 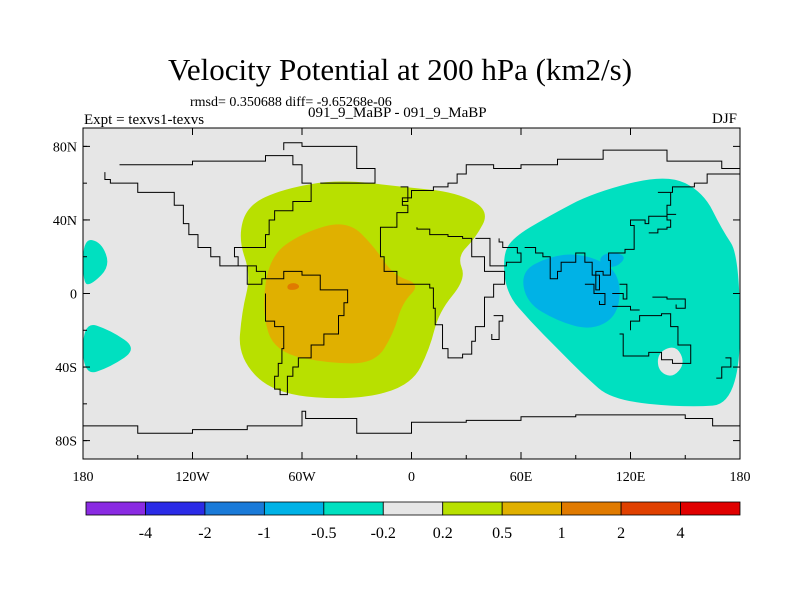 What do you see at coordinates (562, 533) in the screenshot?
I see `colorbar-label: 1` at bounding box center [562, 533].